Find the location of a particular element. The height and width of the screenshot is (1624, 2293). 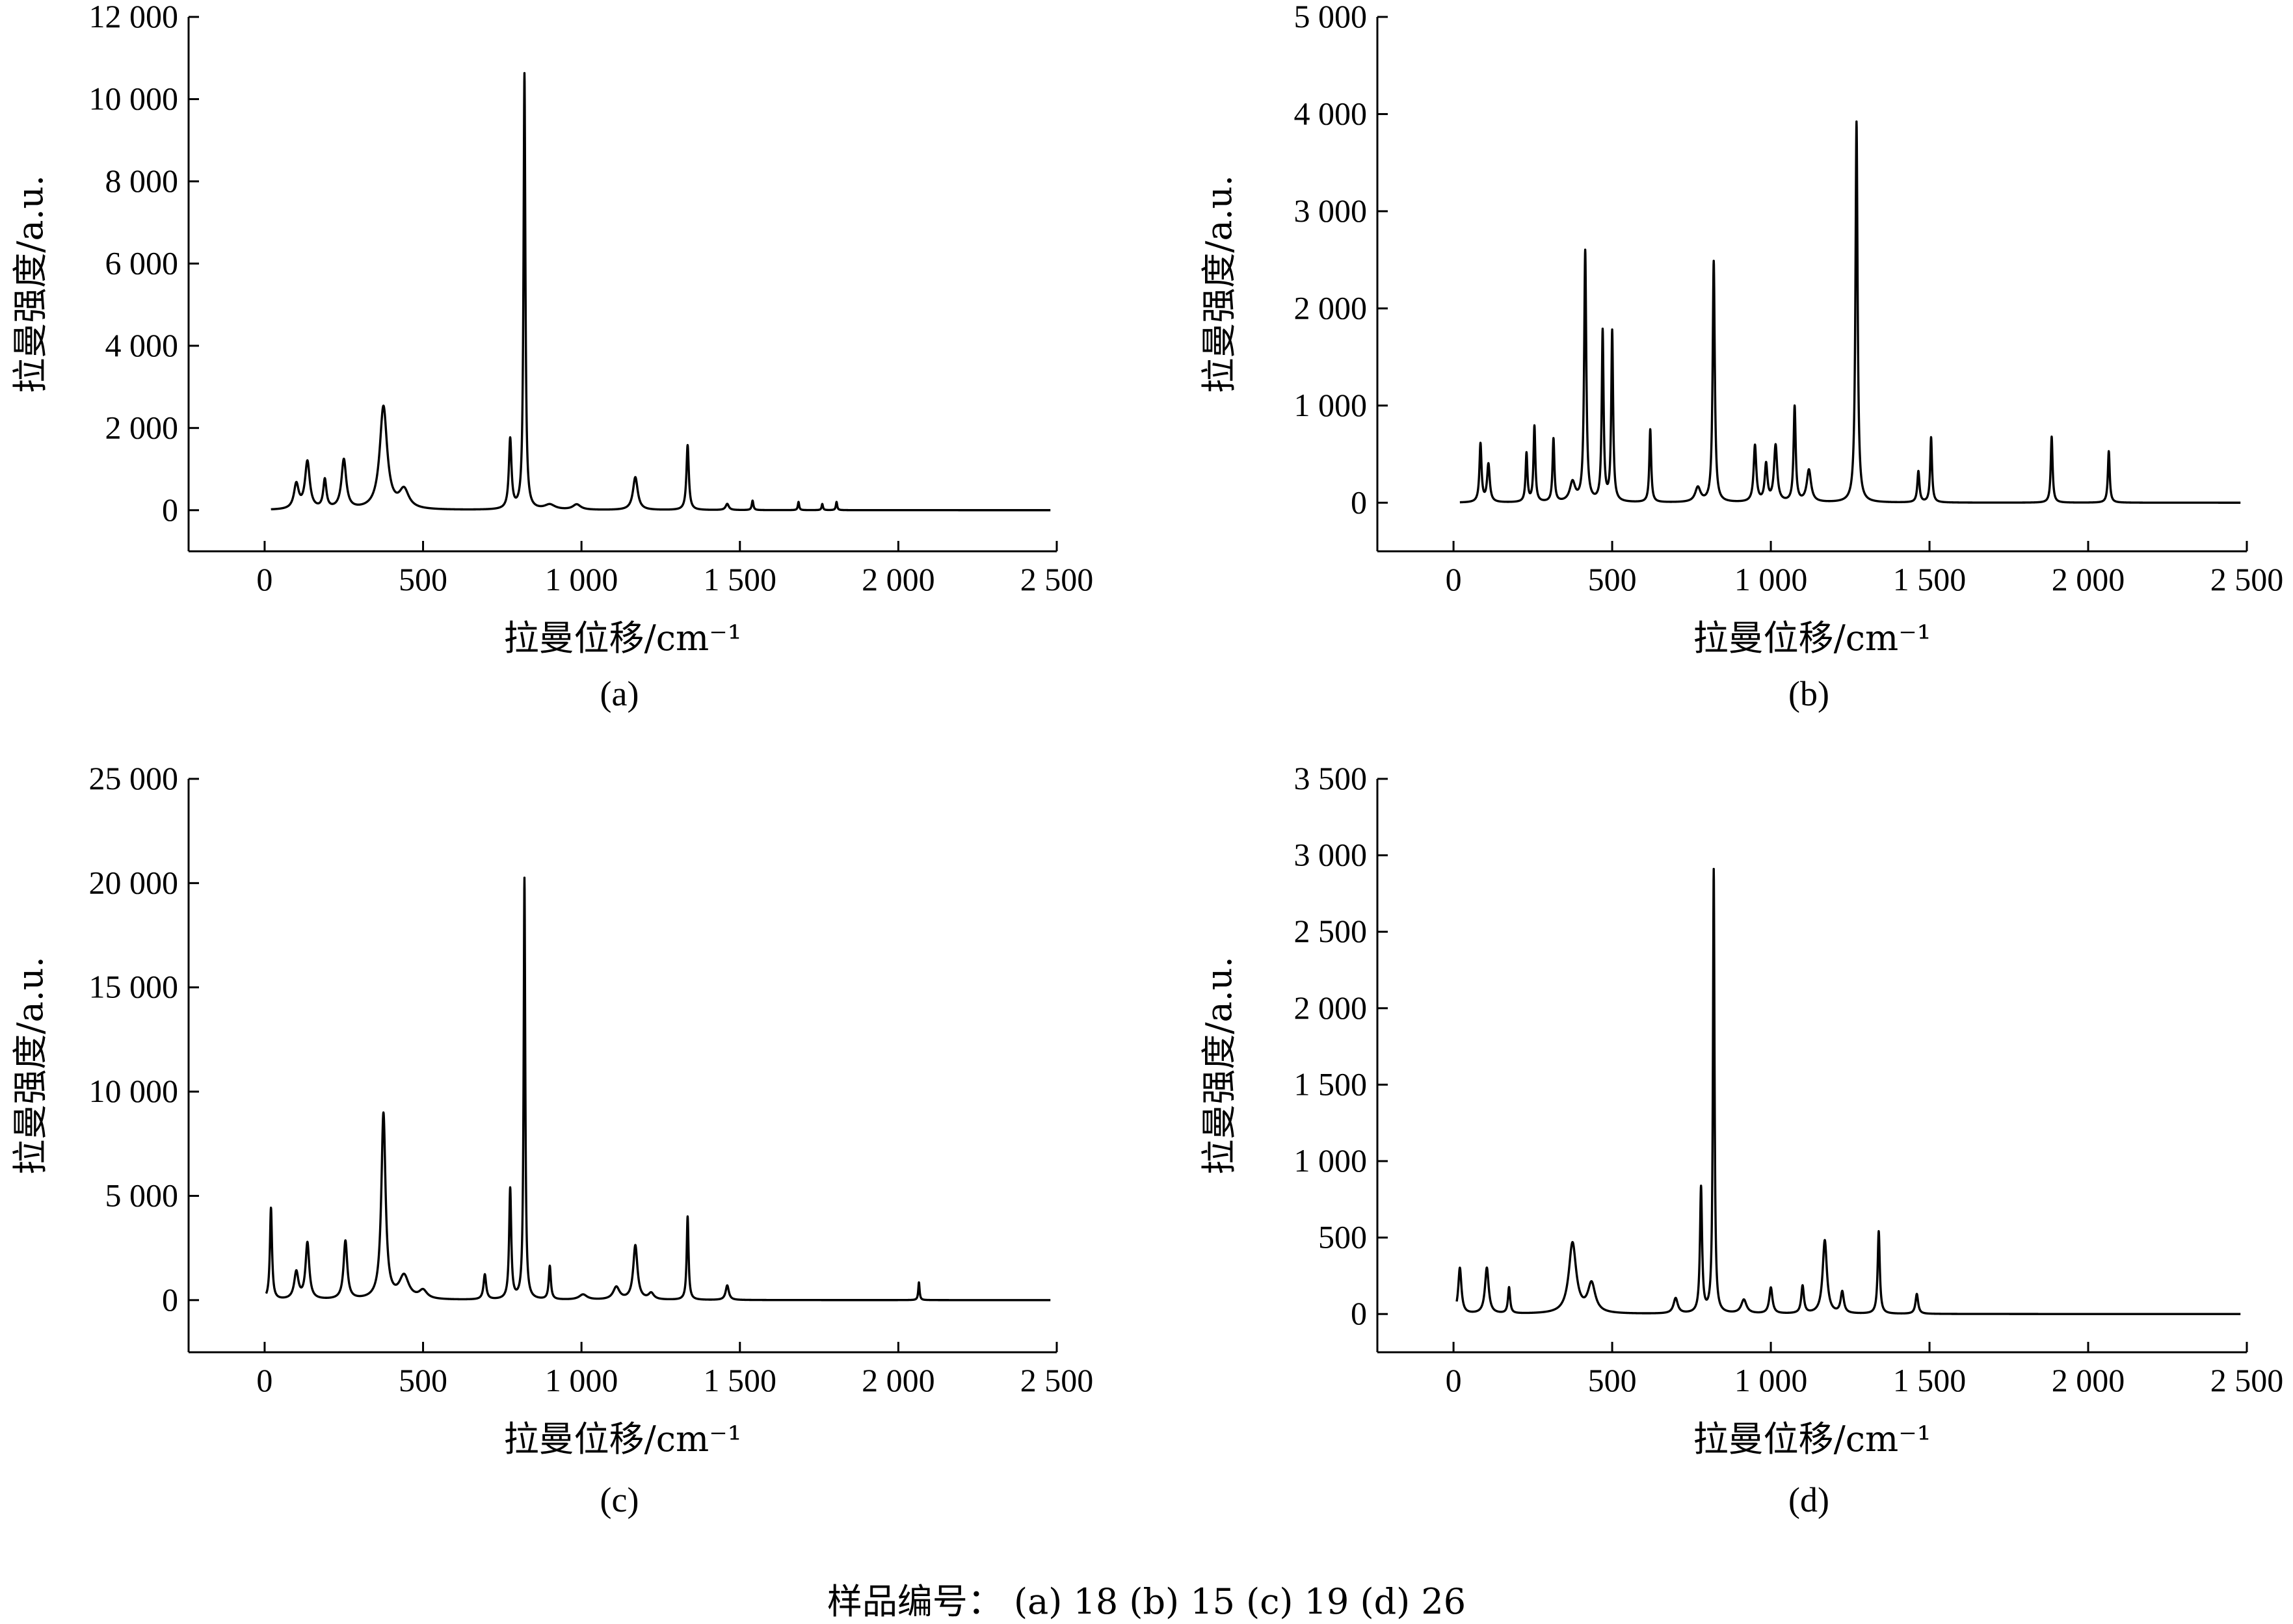

y-tick-label: 3 500 is located at coordinates (1331, 778).